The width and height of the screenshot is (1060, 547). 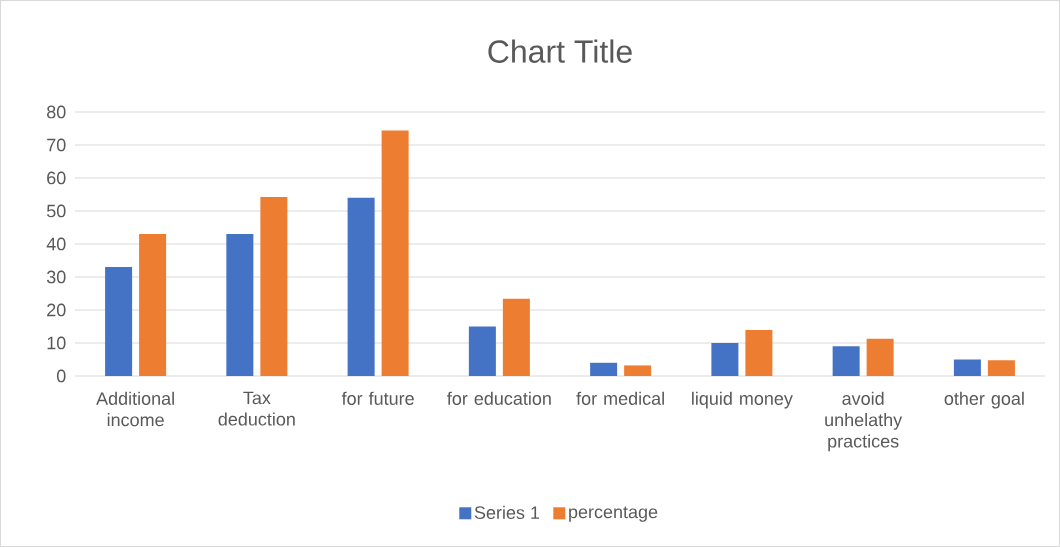 What do you see at coordinates (560, 51) in the screenshot?
I see `chart-title: Chart Title` at bounding box center [560, 51].